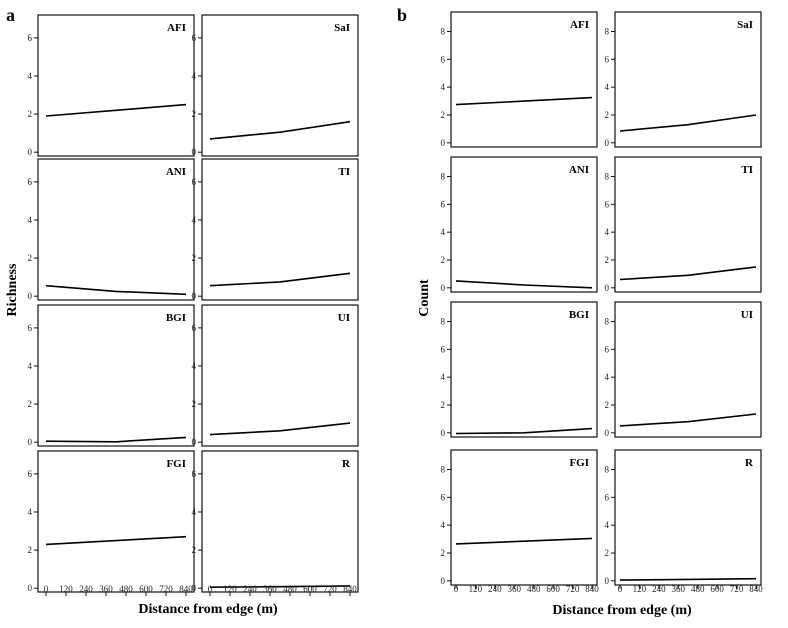 Image resolution: width=788 pixels, height=628 pixels. What do you see at coordinates (344, 172) in the screenshot?
I see `subplot-title: TI` at bounding box center [344, 172].